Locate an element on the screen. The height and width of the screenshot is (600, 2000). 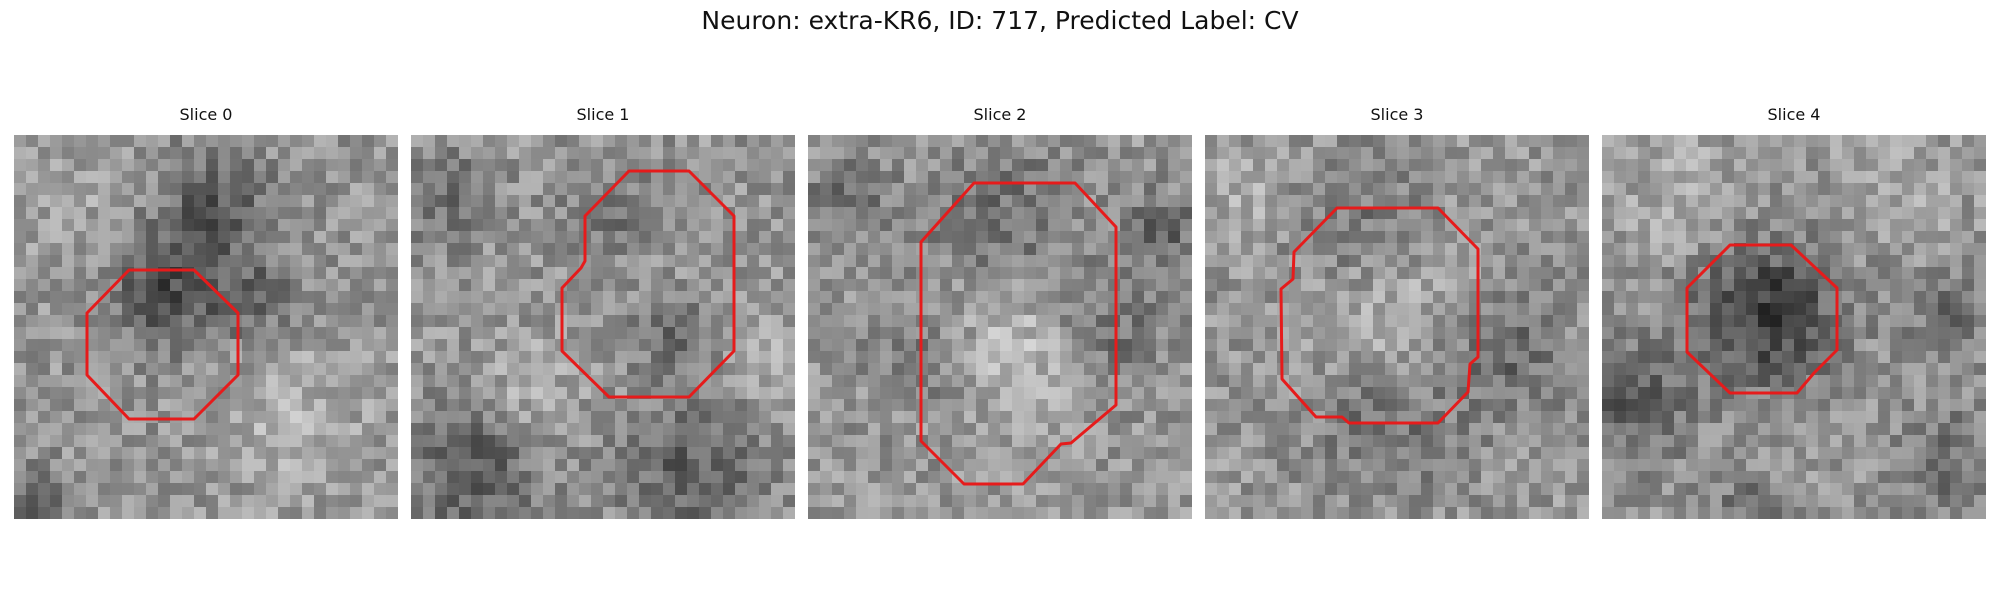
slice-title-2: Slice 2 is located at coordinates (1000, 114).